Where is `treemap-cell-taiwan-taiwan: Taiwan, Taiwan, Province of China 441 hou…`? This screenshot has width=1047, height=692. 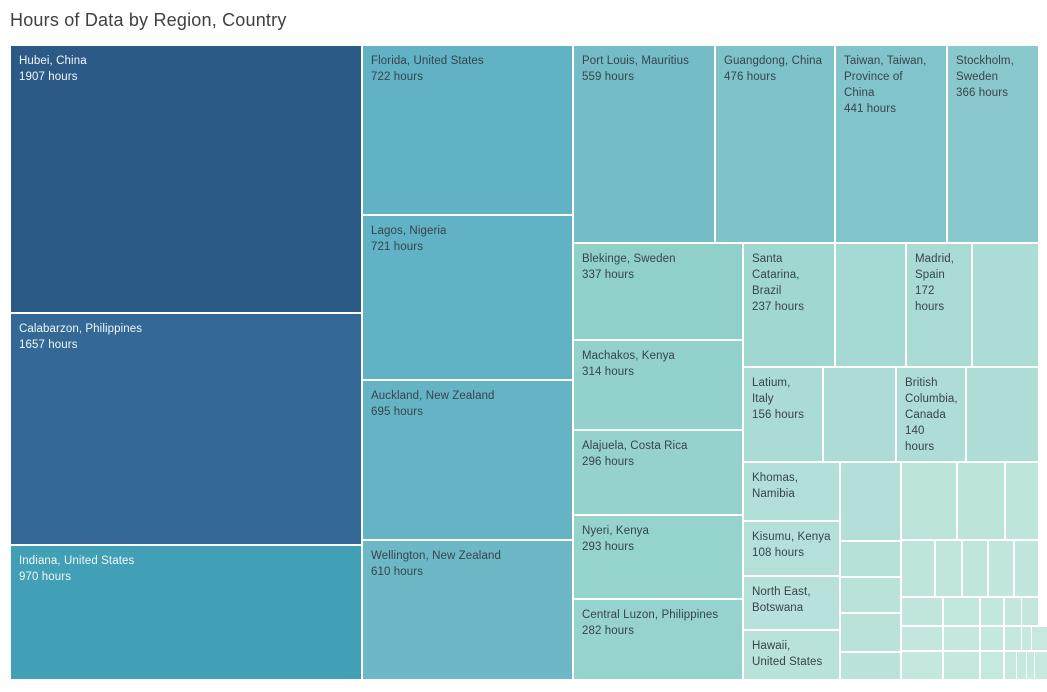
treemap-cell-taiwan-taiwan: Taiwan, Taiwan, Province of China 441 hou… is located at coordinates (891, 144).